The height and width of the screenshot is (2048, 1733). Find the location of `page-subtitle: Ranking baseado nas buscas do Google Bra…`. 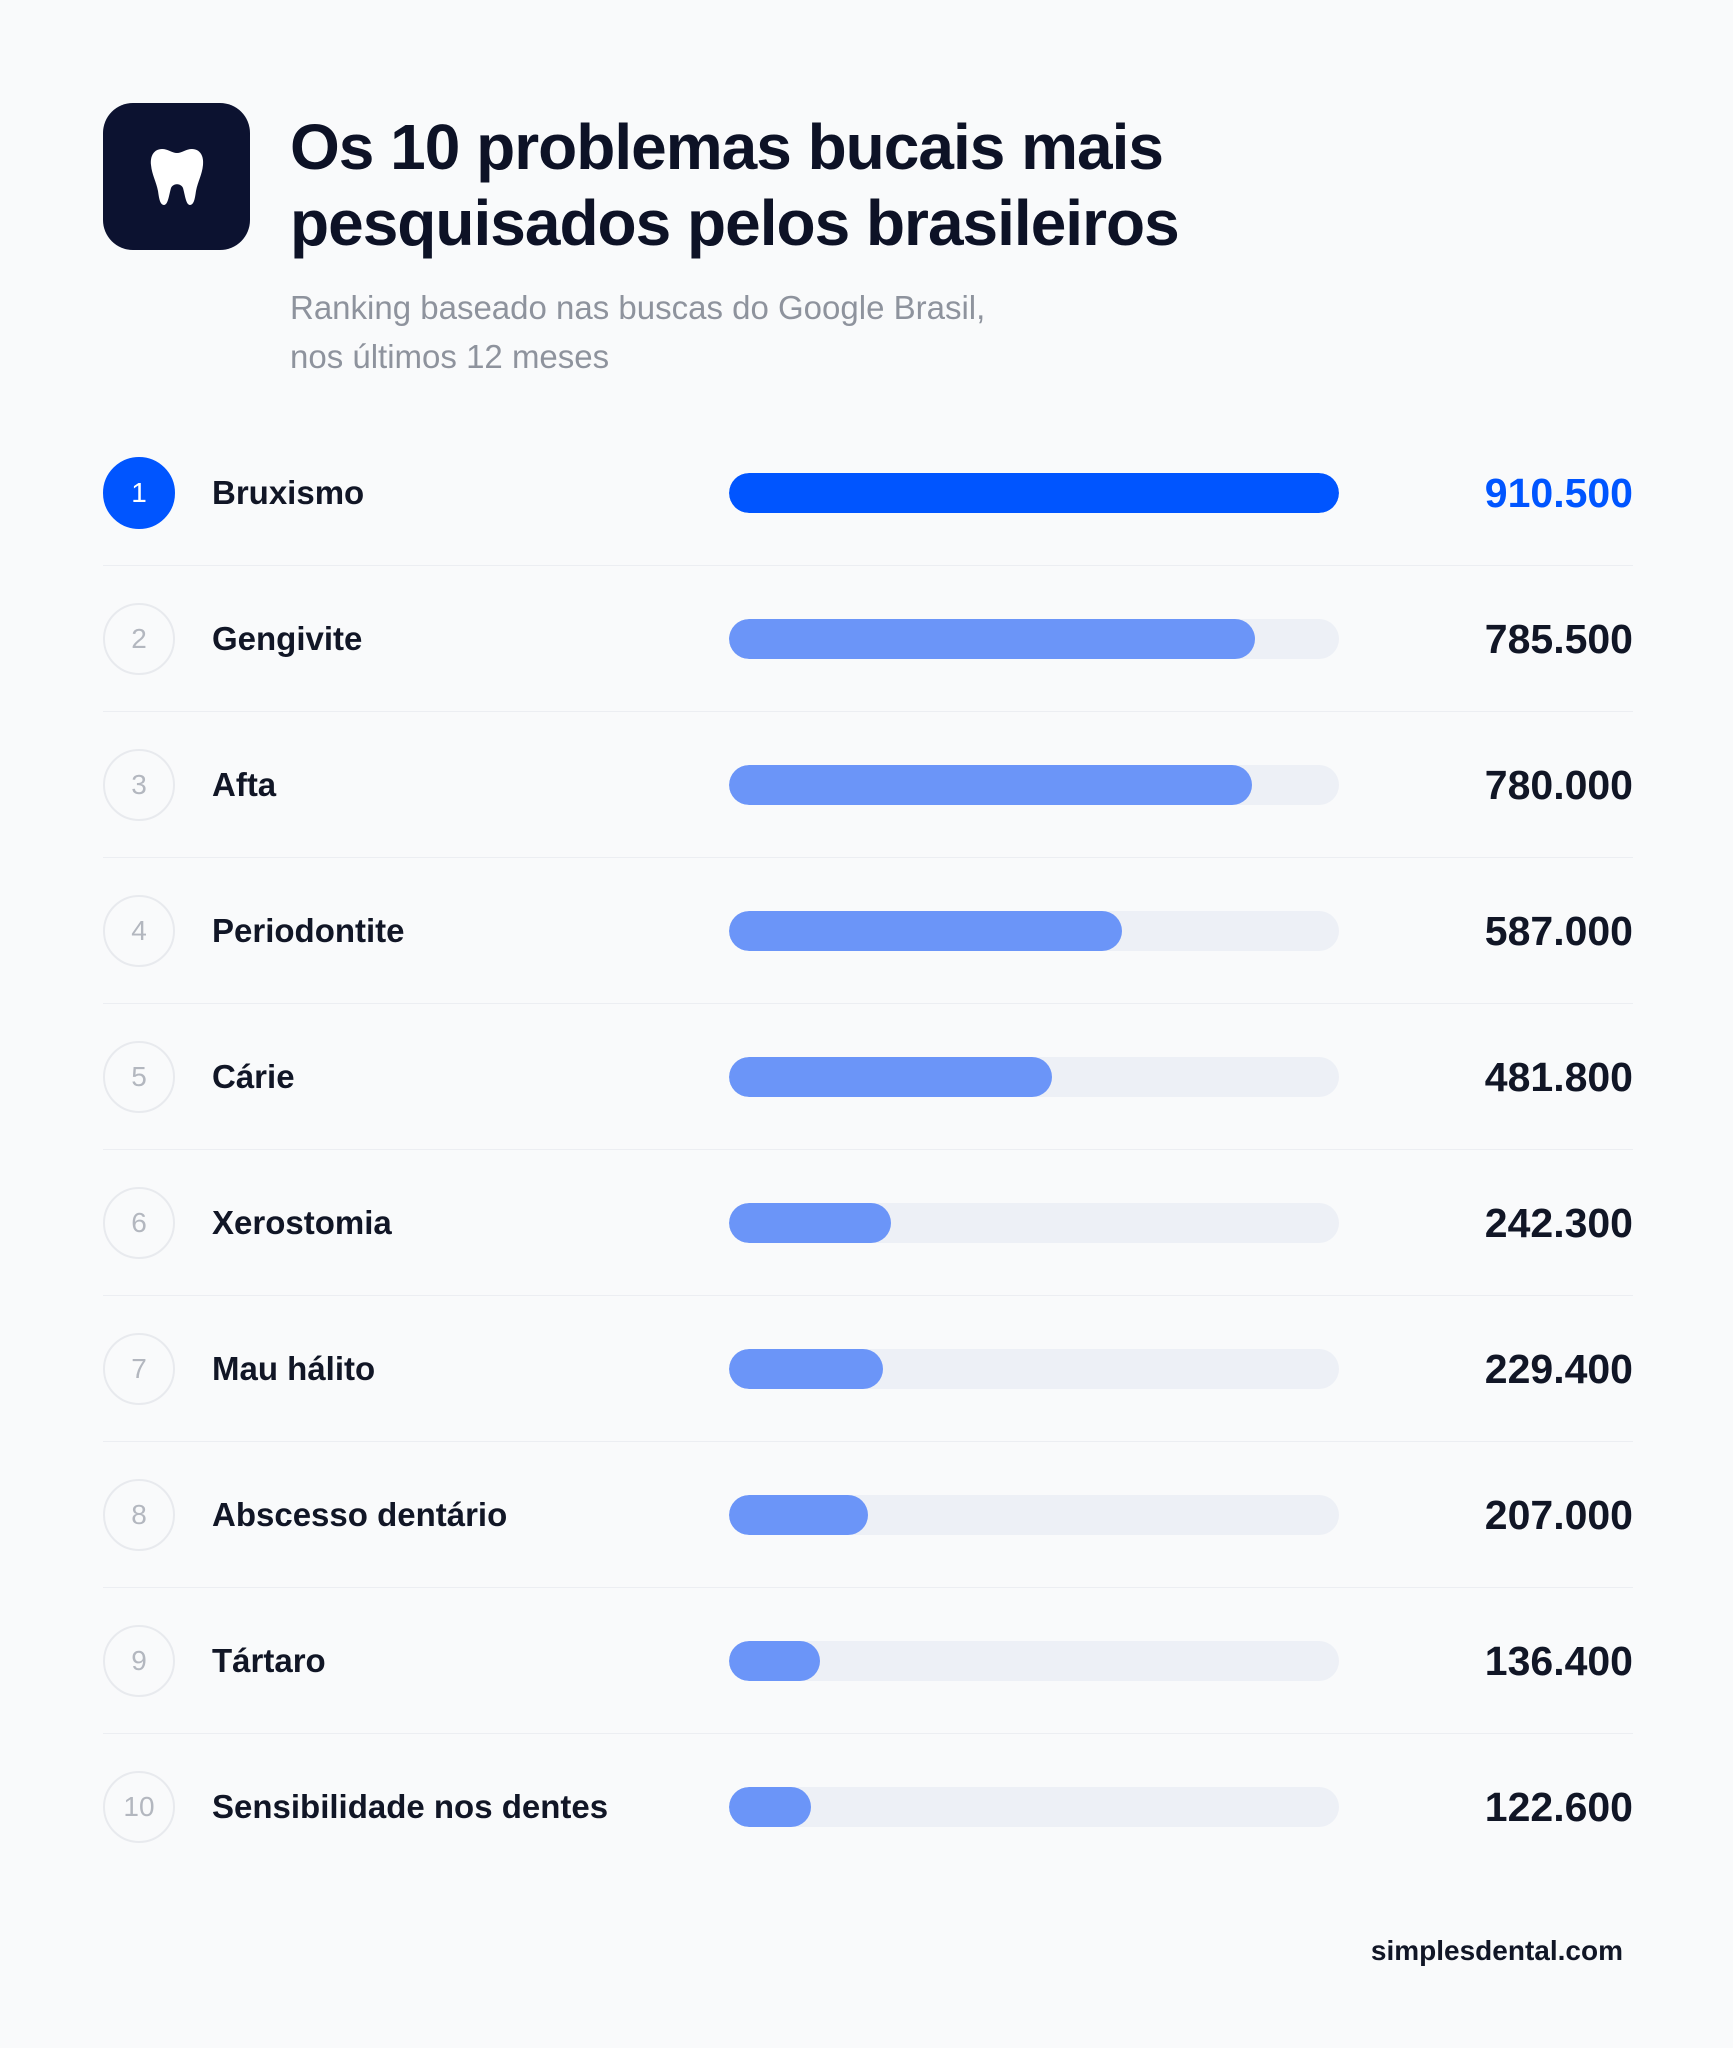

page-subtitle: Ranking baseado nas buscas do Google Bra… is located at coordinates (740, 332).